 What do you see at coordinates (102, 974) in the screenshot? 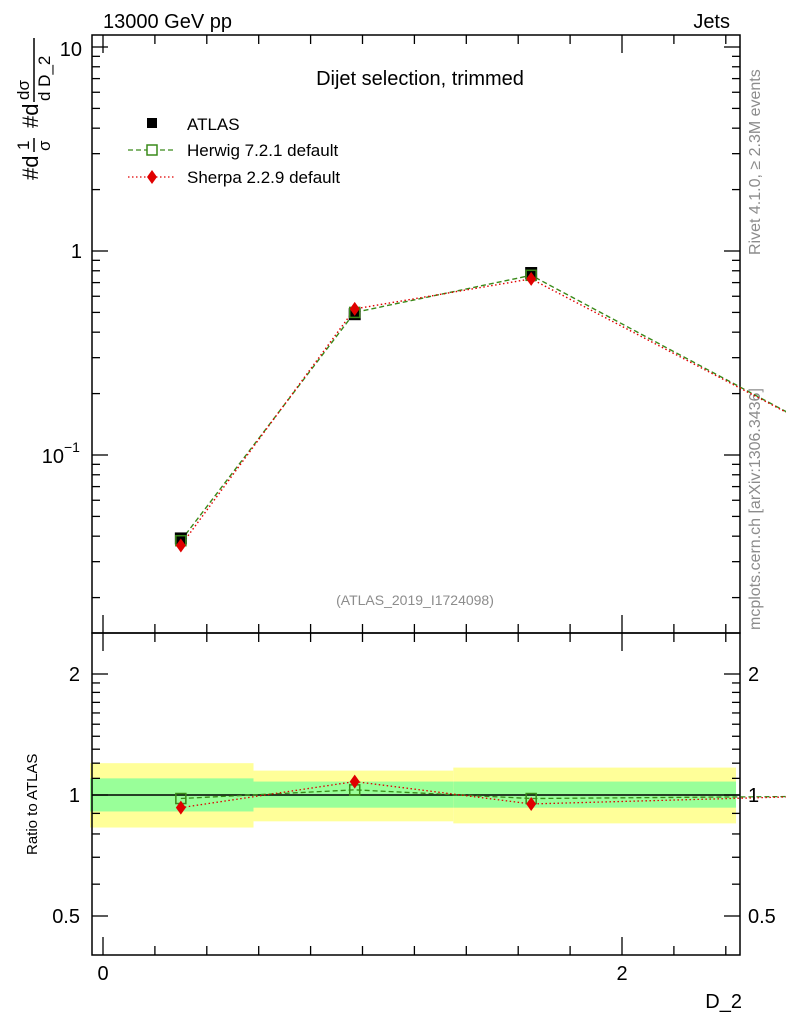
I see `x-tick-label: 0` at bounding box center [102, 974].